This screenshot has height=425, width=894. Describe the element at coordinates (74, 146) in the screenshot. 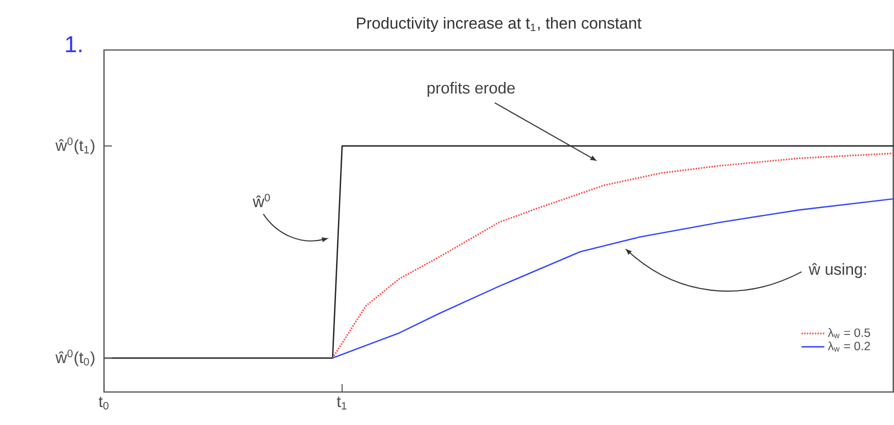

I see `text: ŵ$^{0}$(t$_{1}$)` at that location.